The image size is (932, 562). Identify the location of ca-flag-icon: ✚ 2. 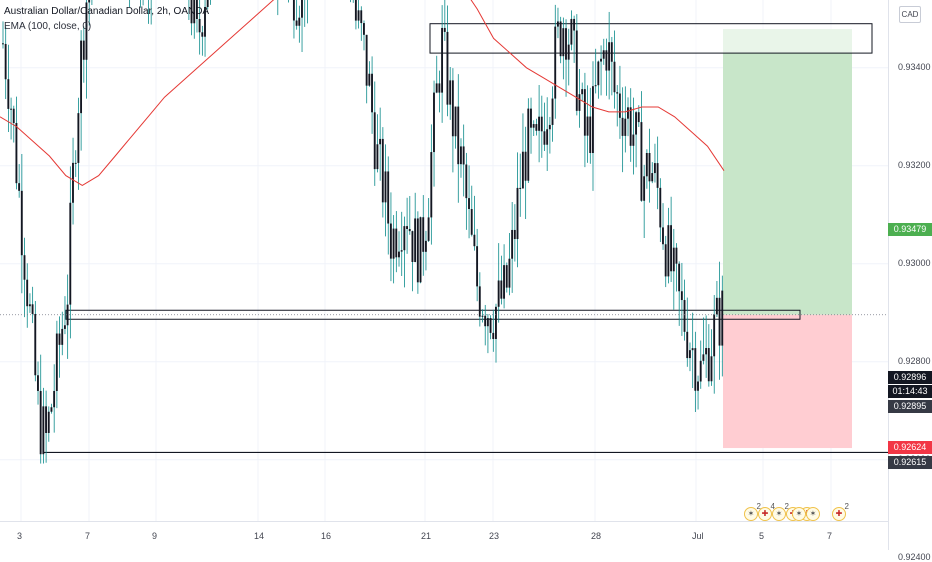
(840, 511).